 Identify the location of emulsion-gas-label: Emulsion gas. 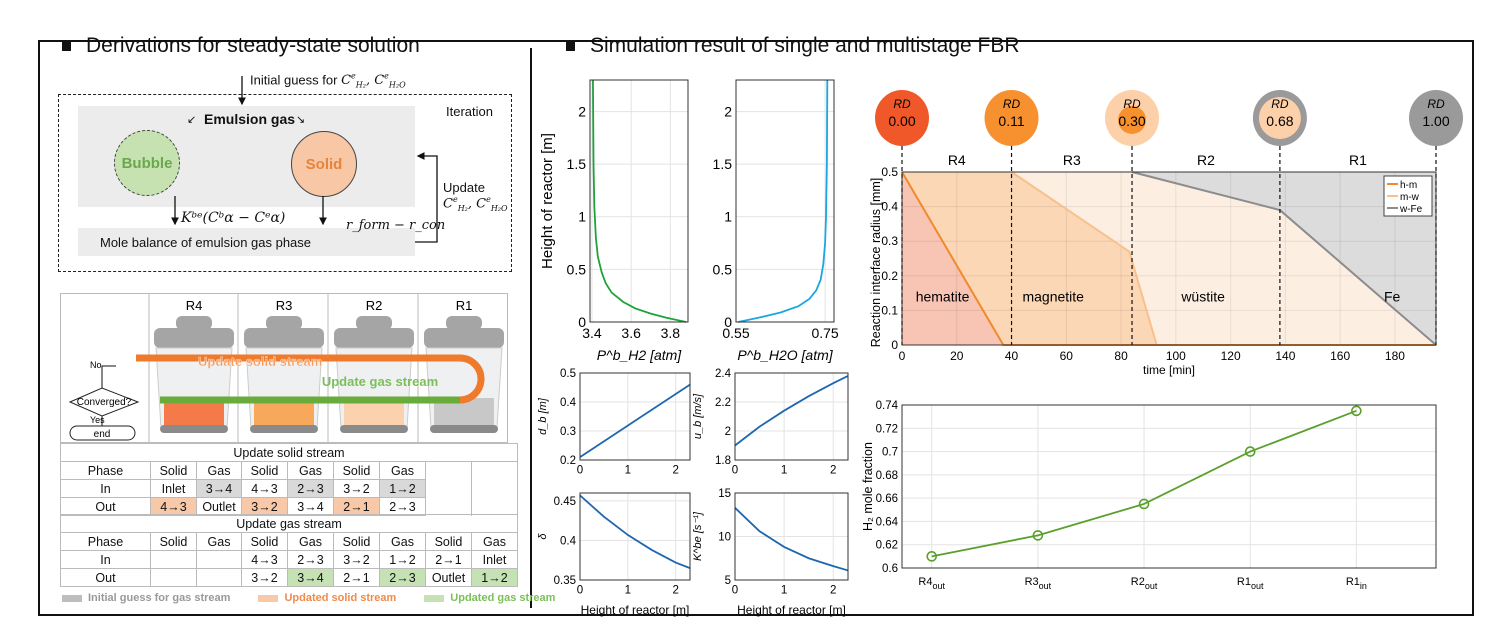
(250, 119).